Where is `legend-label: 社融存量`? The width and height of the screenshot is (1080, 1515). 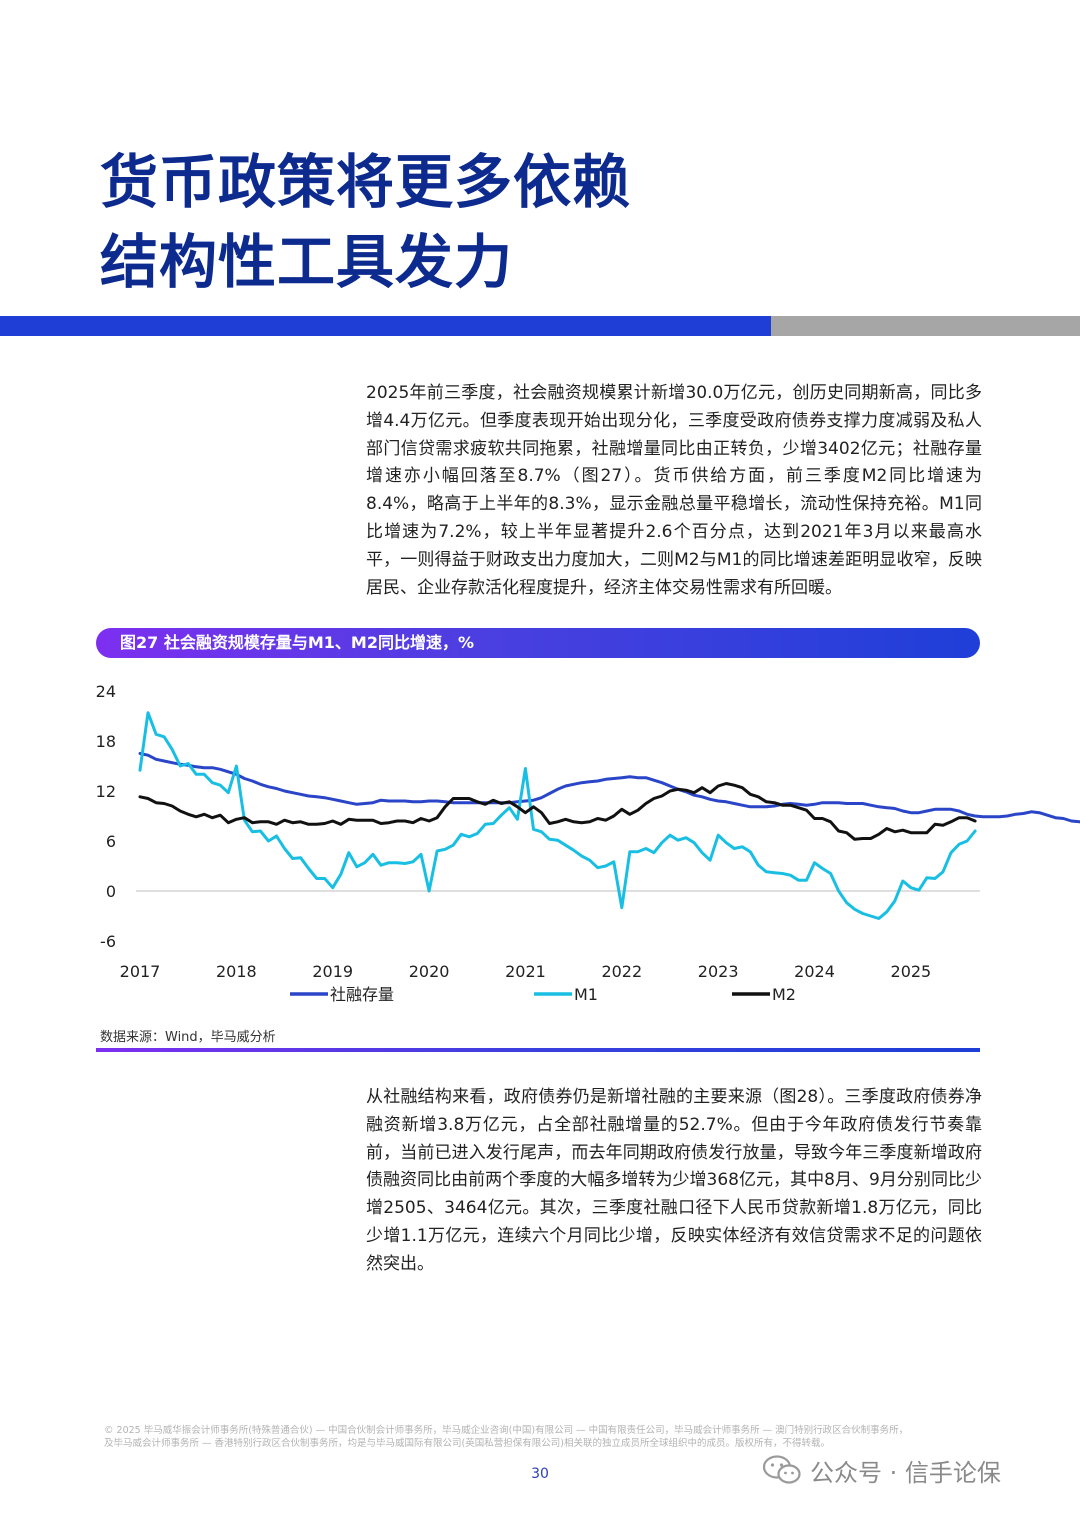 legend-label: 社融存量 is located at coordinates (362, 994).